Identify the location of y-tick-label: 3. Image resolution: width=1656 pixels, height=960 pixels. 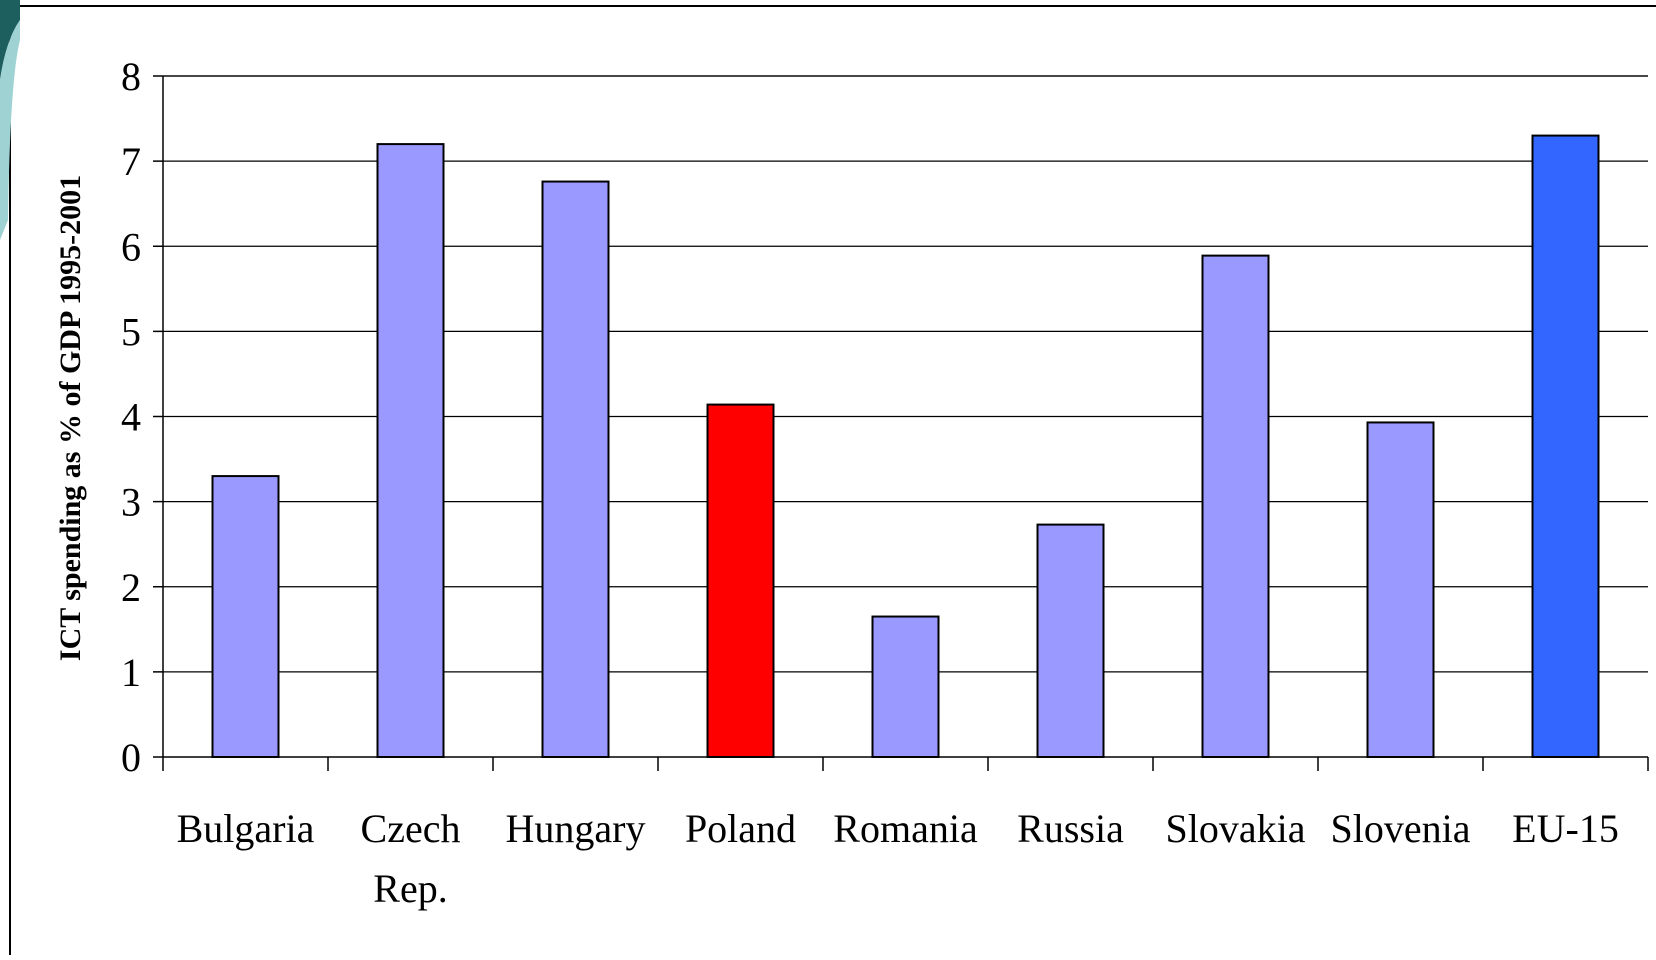
(131, 502).